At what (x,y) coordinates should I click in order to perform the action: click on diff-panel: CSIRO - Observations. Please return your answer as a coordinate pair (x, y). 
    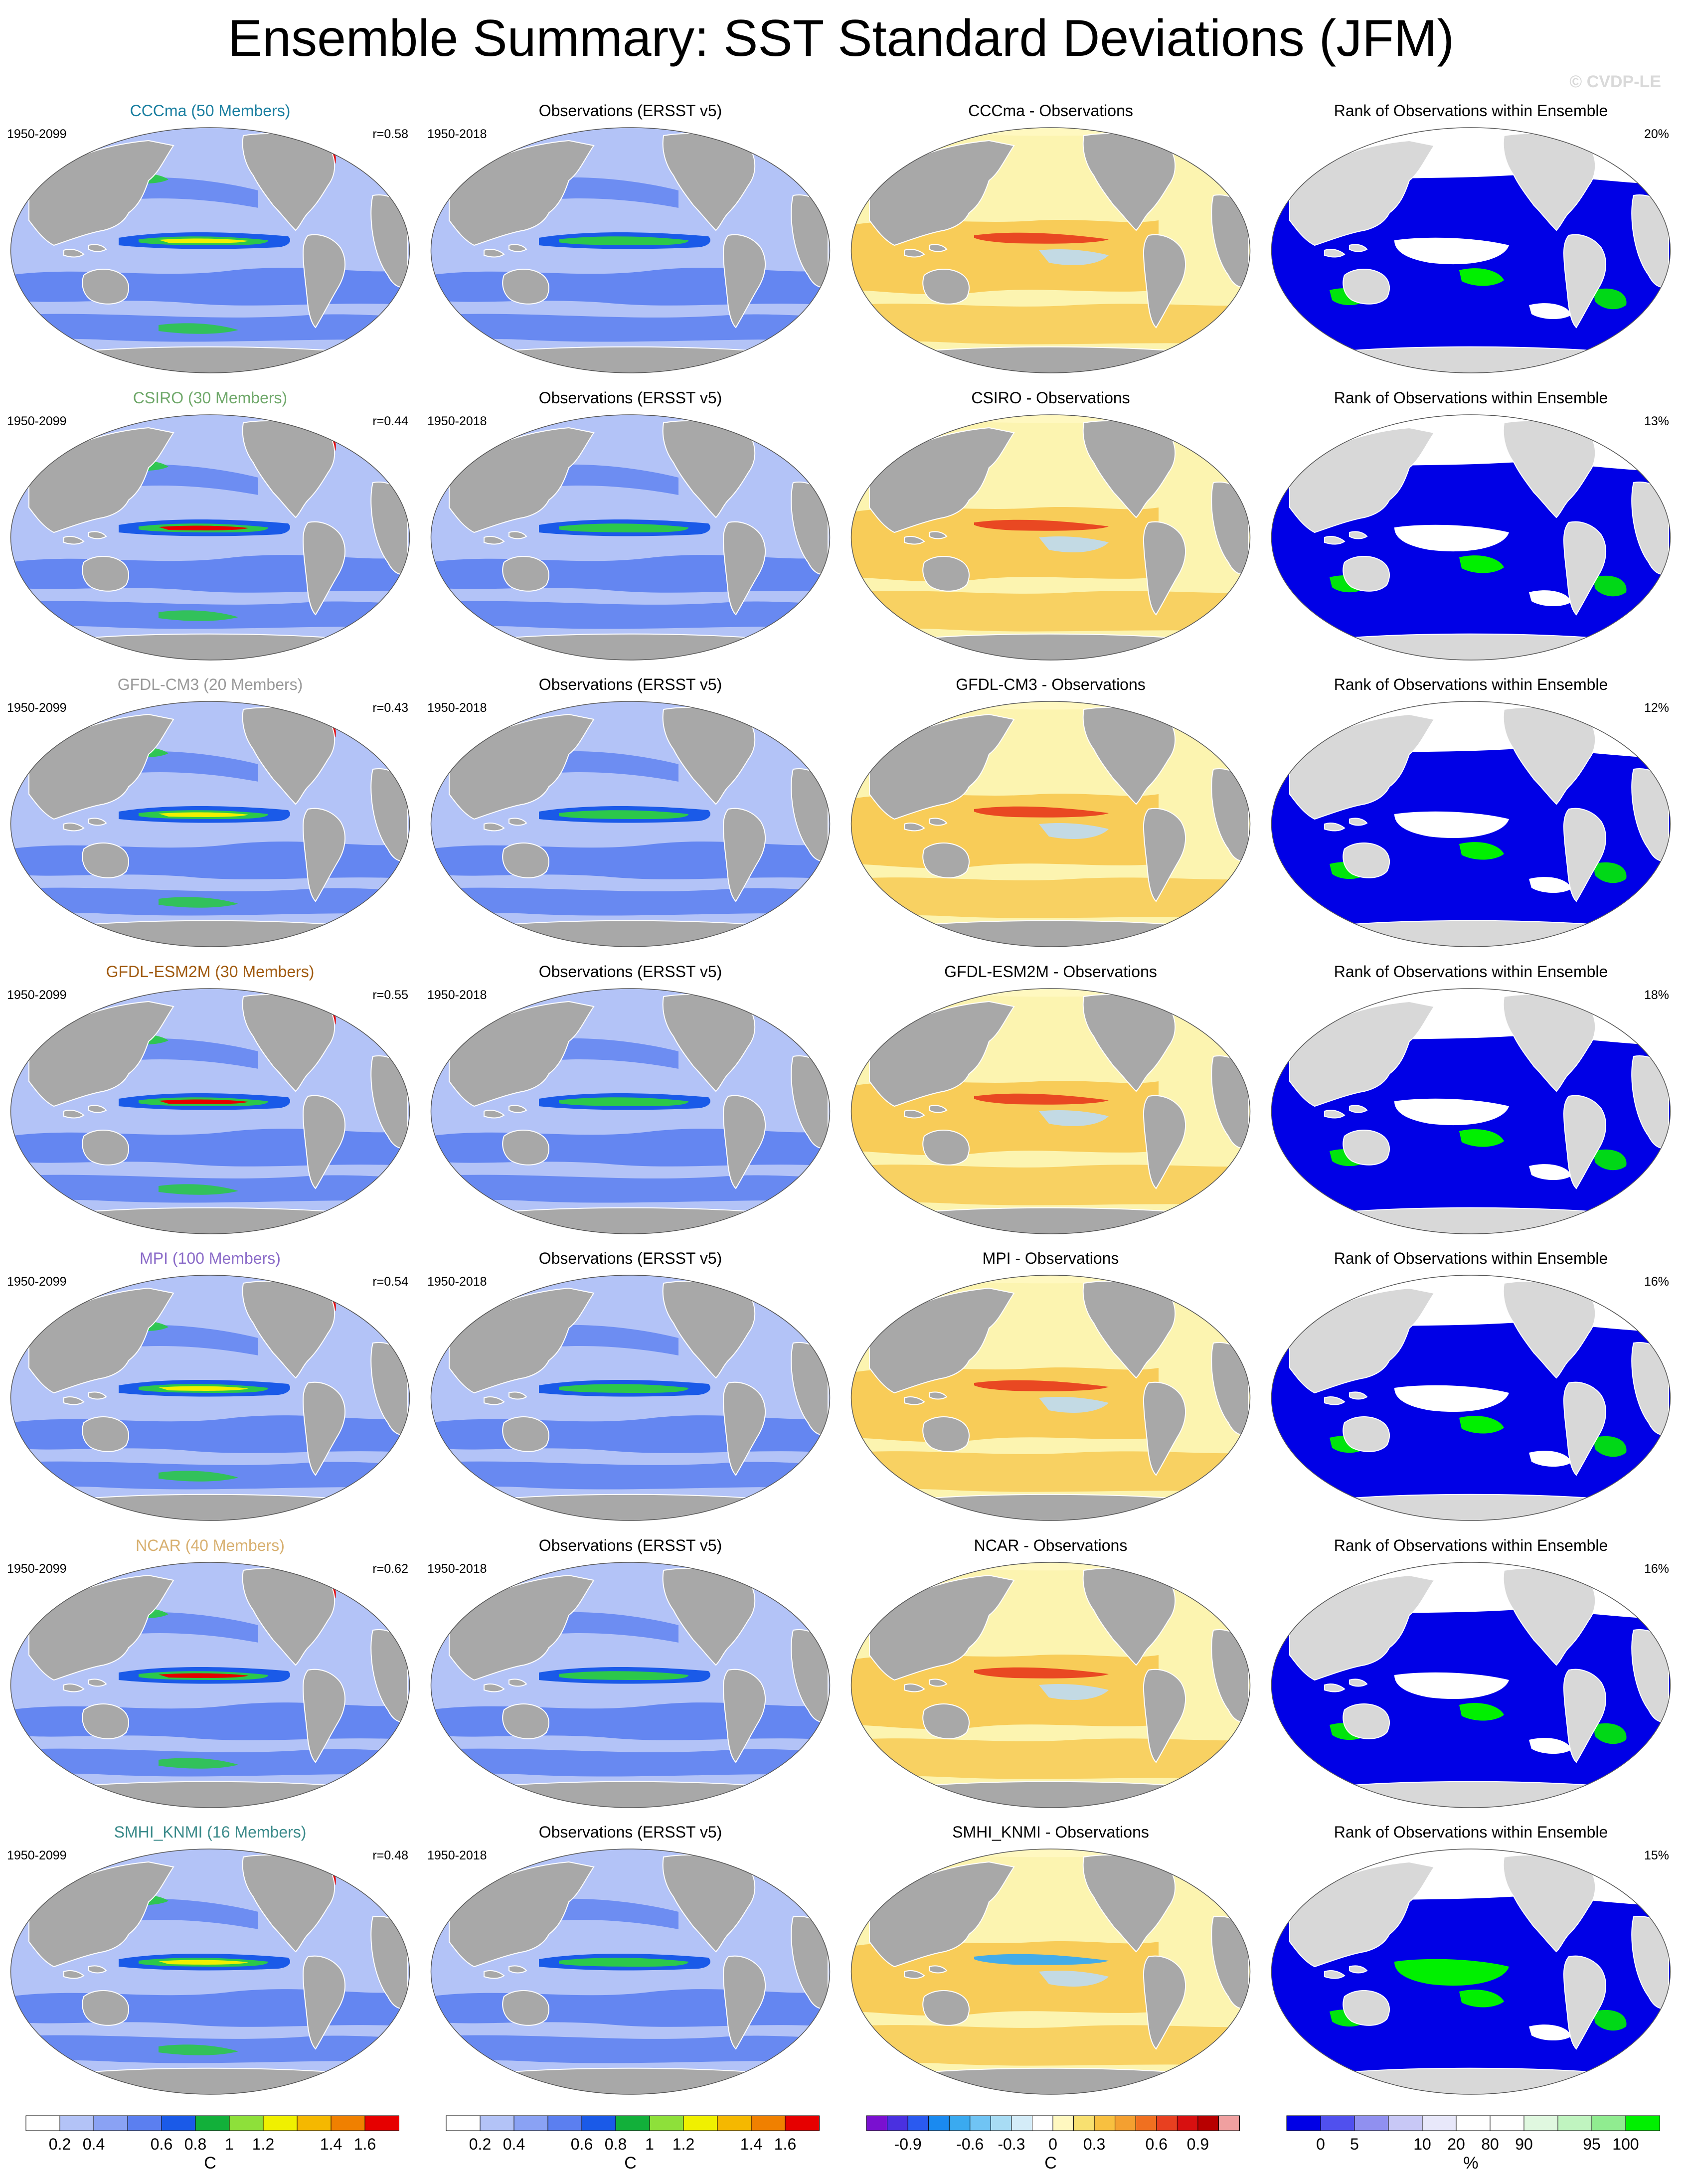
    Looking at the image, I should click on (1051, 525).